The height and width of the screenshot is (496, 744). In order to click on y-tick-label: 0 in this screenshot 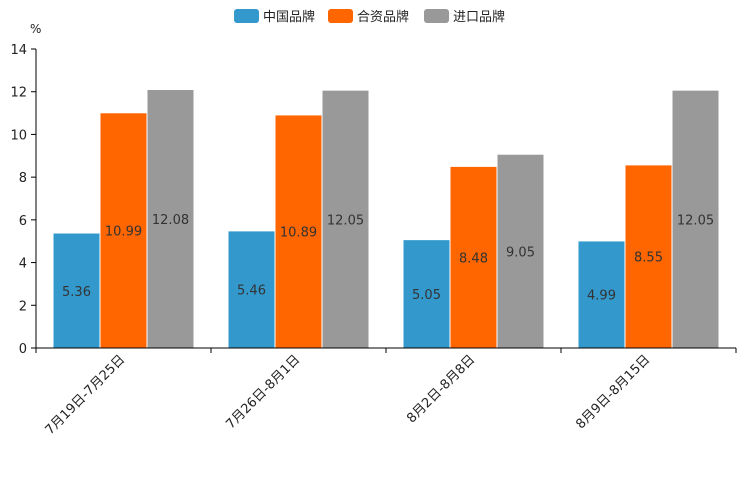, I will do `click(23, 349)`.